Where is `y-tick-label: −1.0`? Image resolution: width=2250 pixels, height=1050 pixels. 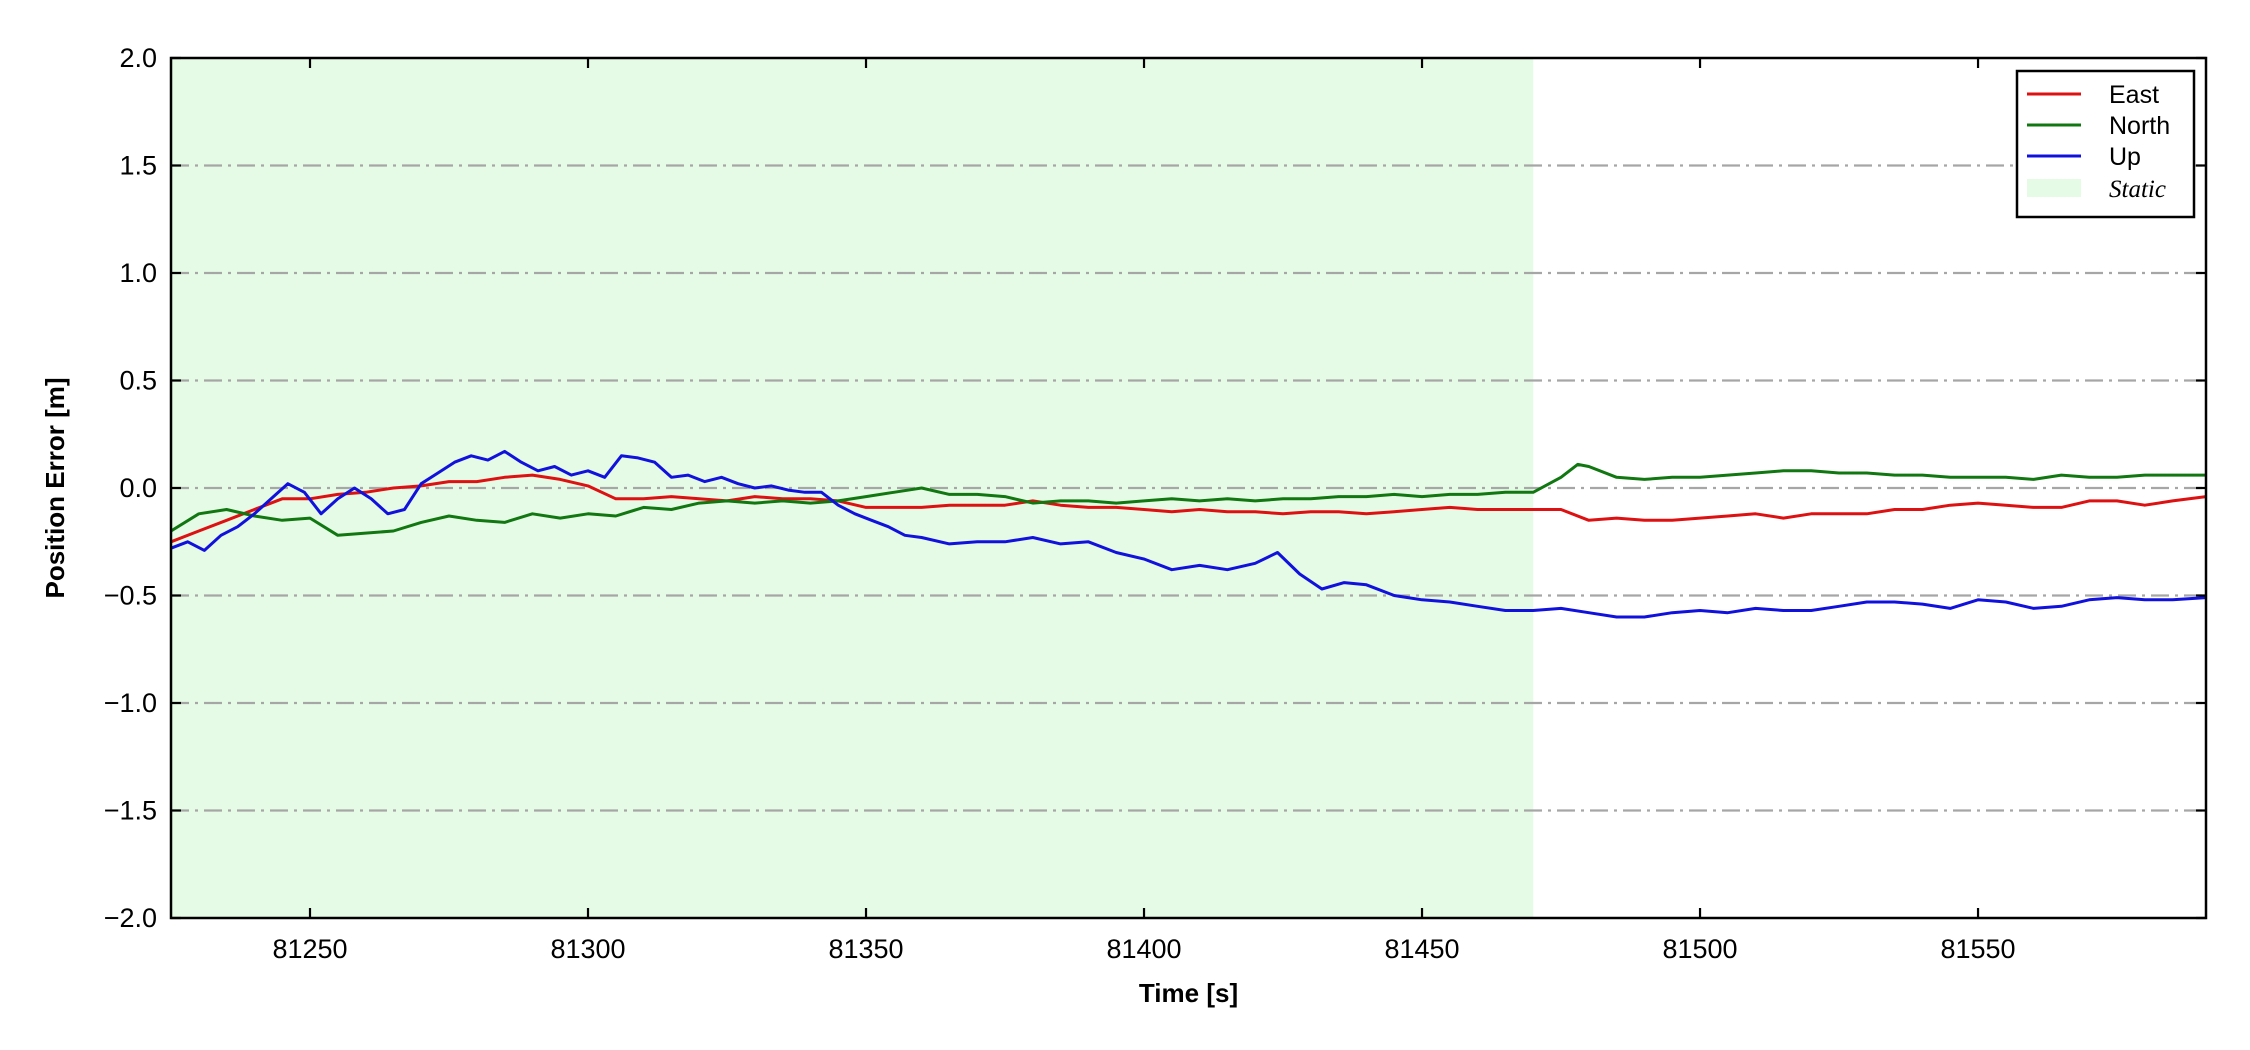 y-tick-label: −1.0 is located at coordinates (130, 703).